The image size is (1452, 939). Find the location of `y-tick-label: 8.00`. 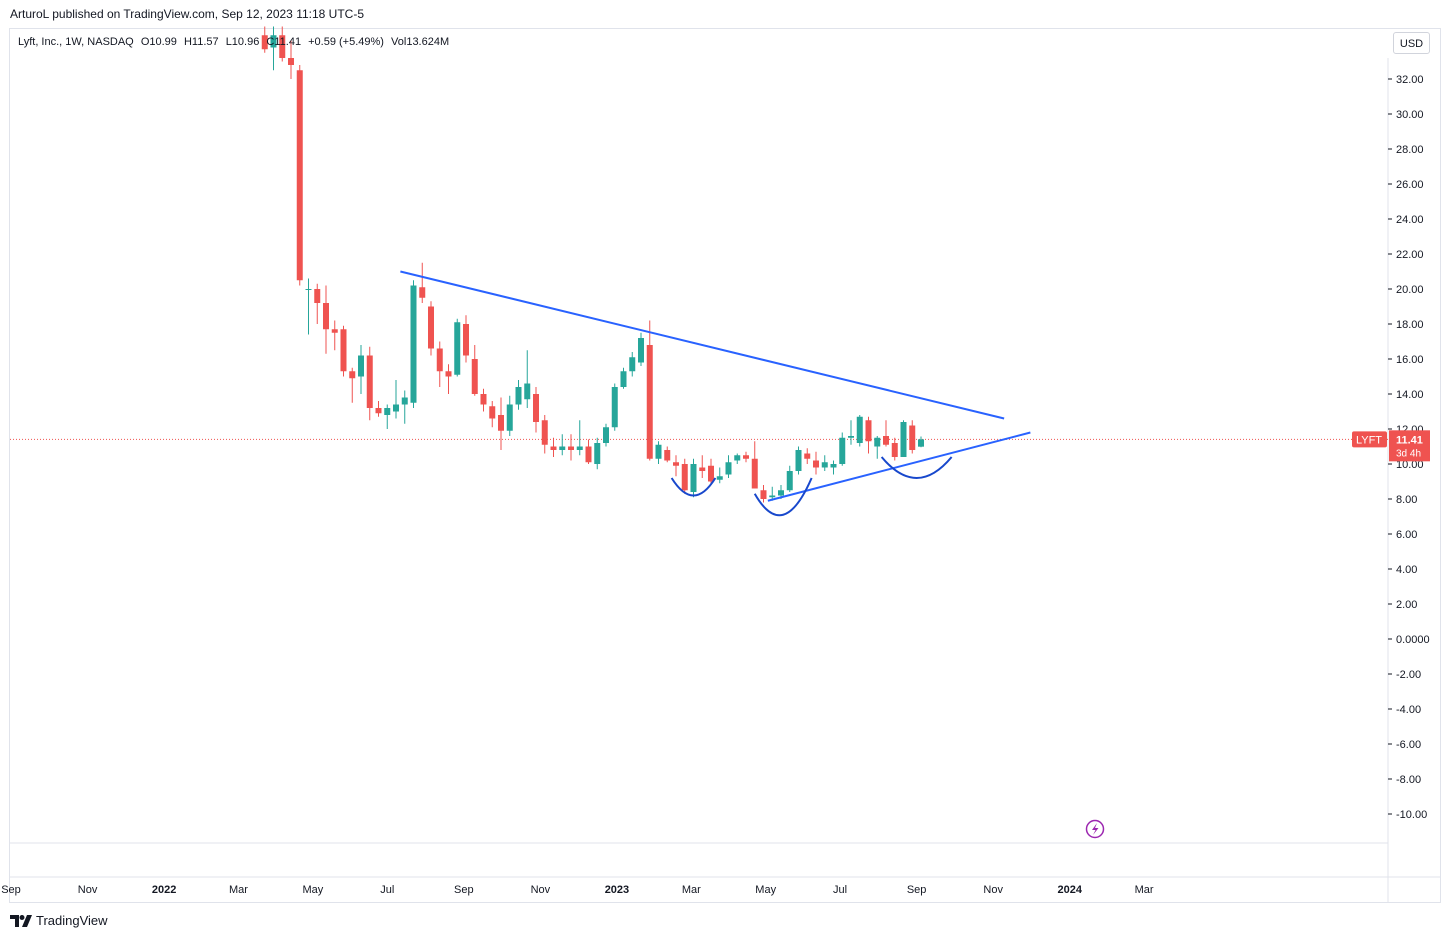

y-tick-label: 8.00 is located at coordinates (1406, 500).